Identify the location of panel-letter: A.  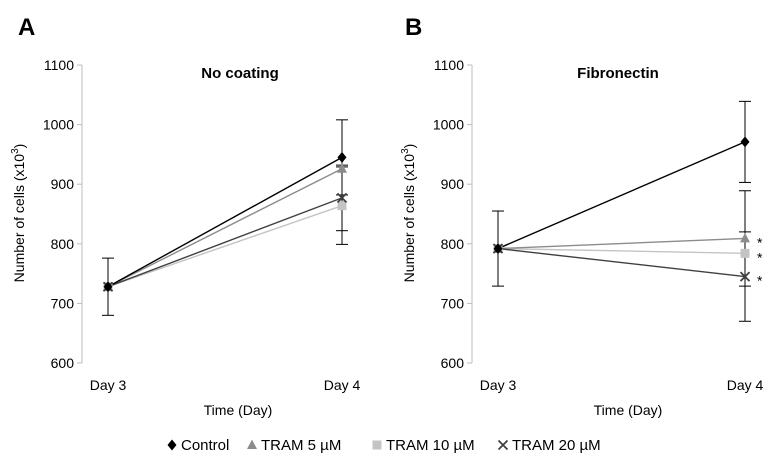
(26, 27).